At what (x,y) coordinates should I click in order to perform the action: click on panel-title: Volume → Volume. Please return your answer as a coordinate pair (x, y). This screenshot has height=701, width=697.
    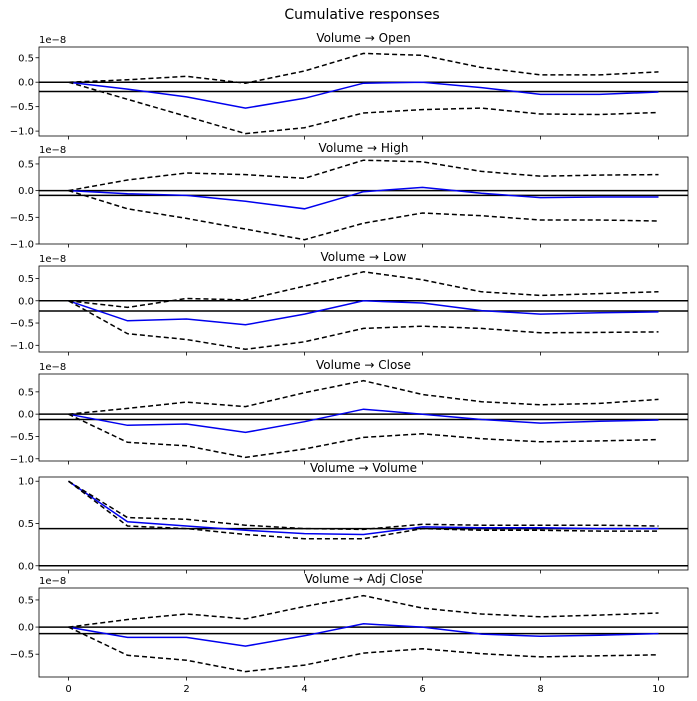
    Looking at the image, I should click on (363, 468).